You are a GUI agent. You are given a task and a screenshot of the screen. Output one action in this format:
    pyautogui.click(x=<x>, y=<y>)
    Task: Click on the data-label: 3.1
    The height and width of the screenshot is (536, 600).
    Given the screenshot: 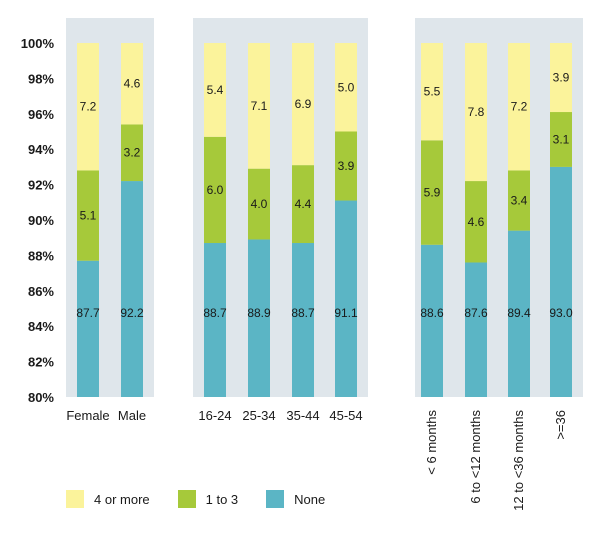 What is the action you would take?
    pyautogui.click(x=561, y=139)
    